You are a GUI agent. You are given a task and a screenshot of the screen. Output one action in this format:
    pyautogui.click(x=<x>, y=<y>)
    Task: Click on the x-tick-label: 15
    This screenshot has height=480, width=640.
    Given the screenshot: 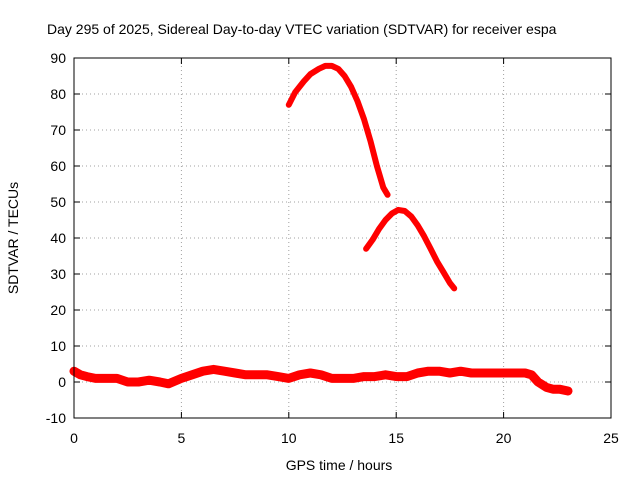 What is the action you would take?
    pyautogui.click(x=396, y=438)
    